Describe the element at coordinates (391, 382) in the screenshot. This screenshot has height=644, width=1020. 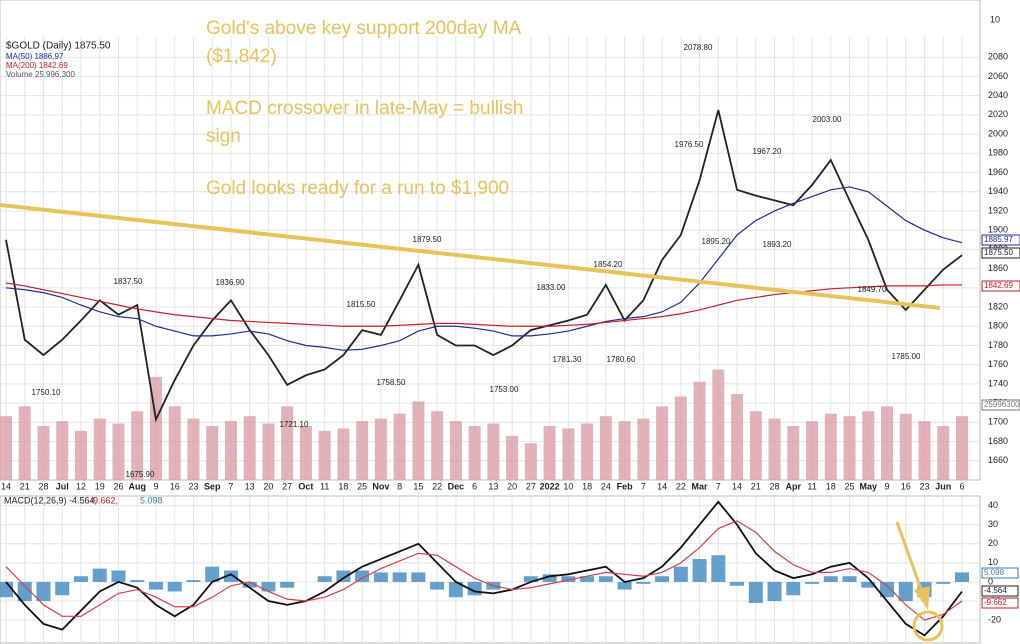
I see `price-label: 1758.50` at that location.